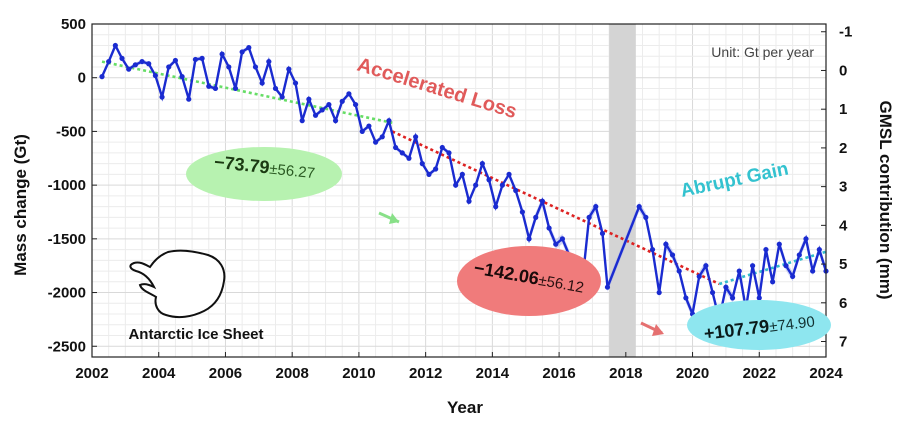 This screenshot has width=897, height=425. I want to click on x-tick-label: 2004, so click(159, 373).